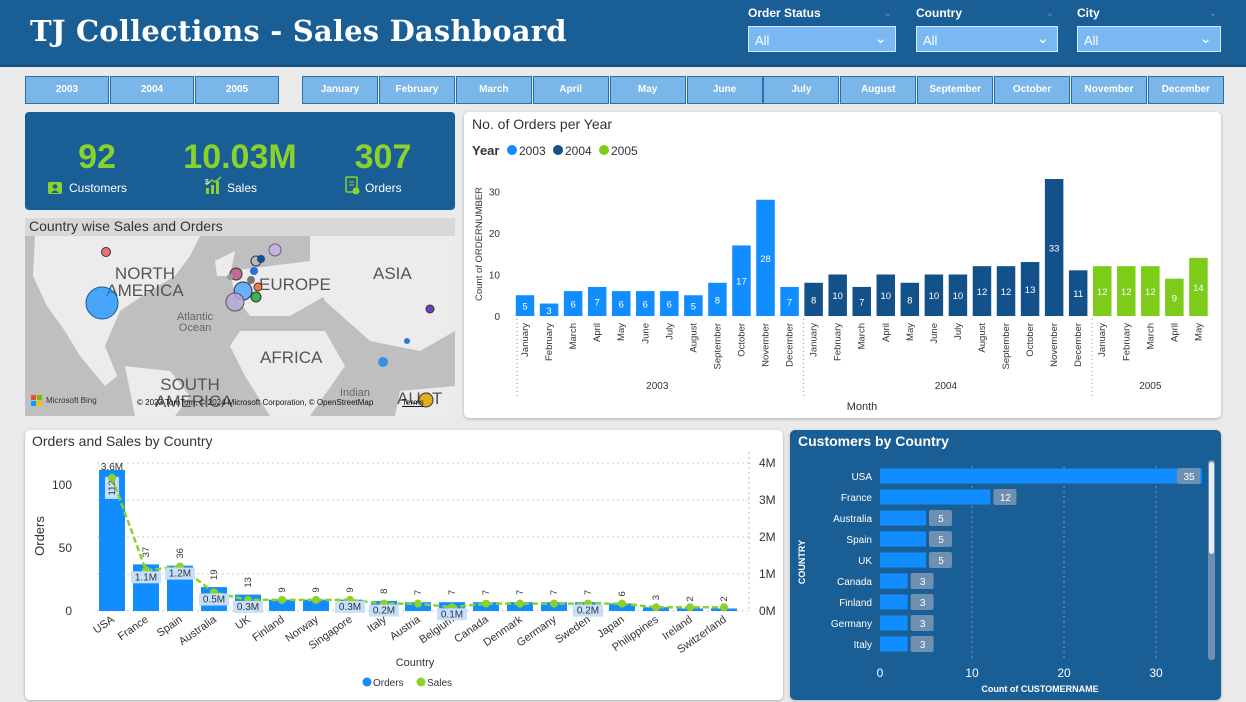  I want to click on bar-2004-july, so click(958, 295).